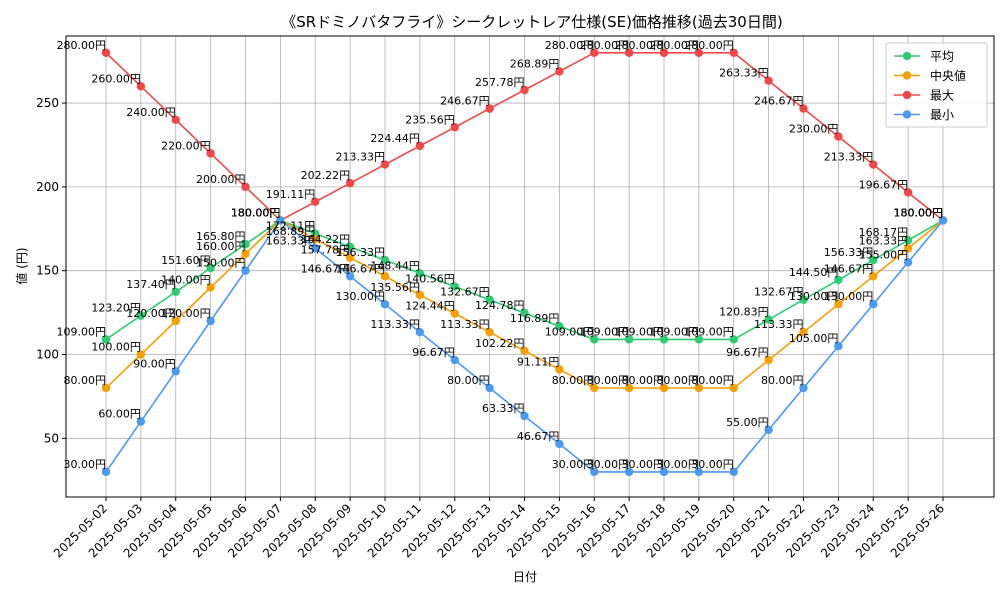 This screenshot has width=1000, height=604. Describe the element at coordinates (779, 324) in the screenshot. I see `data-label: 113.33円` at that location.